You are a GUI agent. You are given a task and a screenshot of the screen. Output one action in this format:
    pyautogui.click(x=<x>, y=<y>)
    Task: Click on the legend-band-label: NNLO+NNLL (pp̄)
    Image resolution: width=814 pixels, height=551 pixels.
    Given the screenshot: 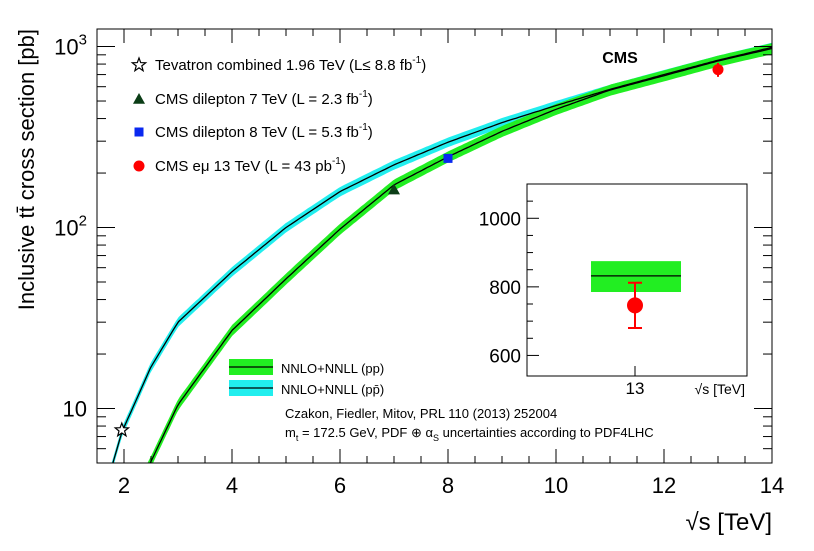 What is the action you would take?
    pyautogui.click(x=332, y=389)
    